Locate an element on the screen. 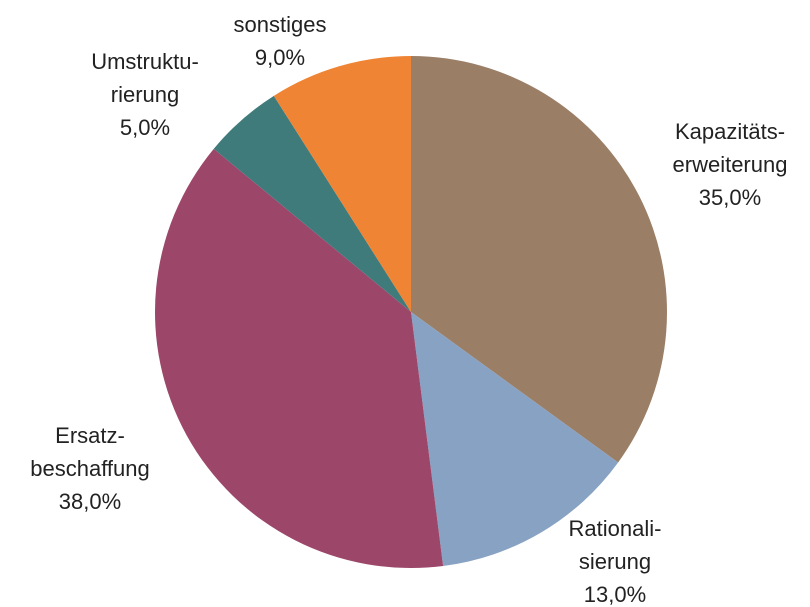  value-label: 35,0% is located at coordinates (730, 197).